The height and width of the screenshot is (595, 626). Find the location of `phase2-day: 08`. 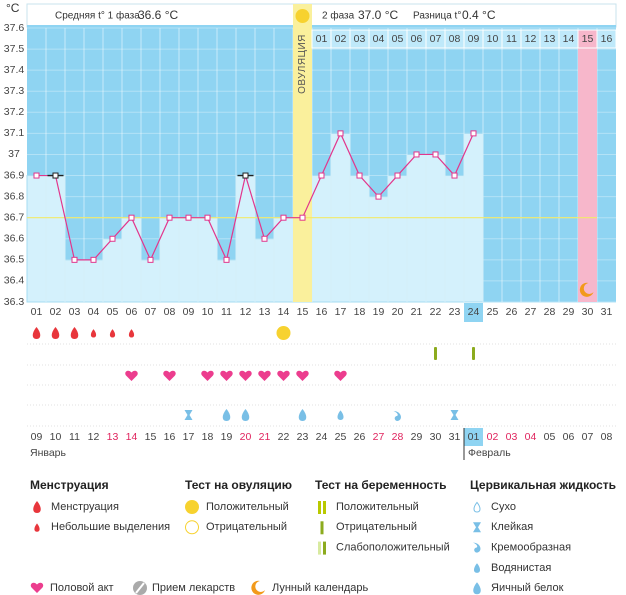

phase2-day: 08 is located at coordinates (455, 39).